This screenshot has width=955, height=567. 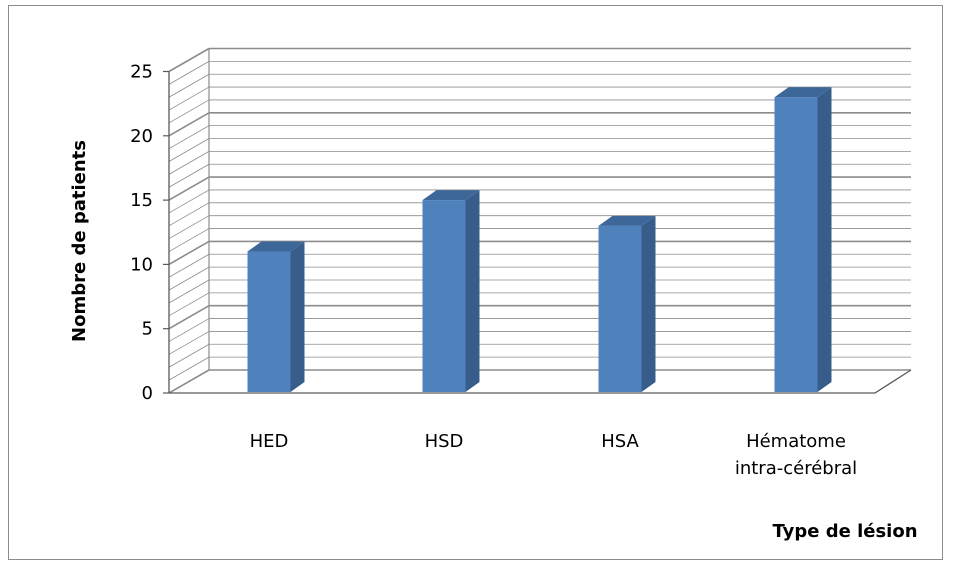 I want to click on x-axis-title: Type de lésion, so click(x=844, y=531).